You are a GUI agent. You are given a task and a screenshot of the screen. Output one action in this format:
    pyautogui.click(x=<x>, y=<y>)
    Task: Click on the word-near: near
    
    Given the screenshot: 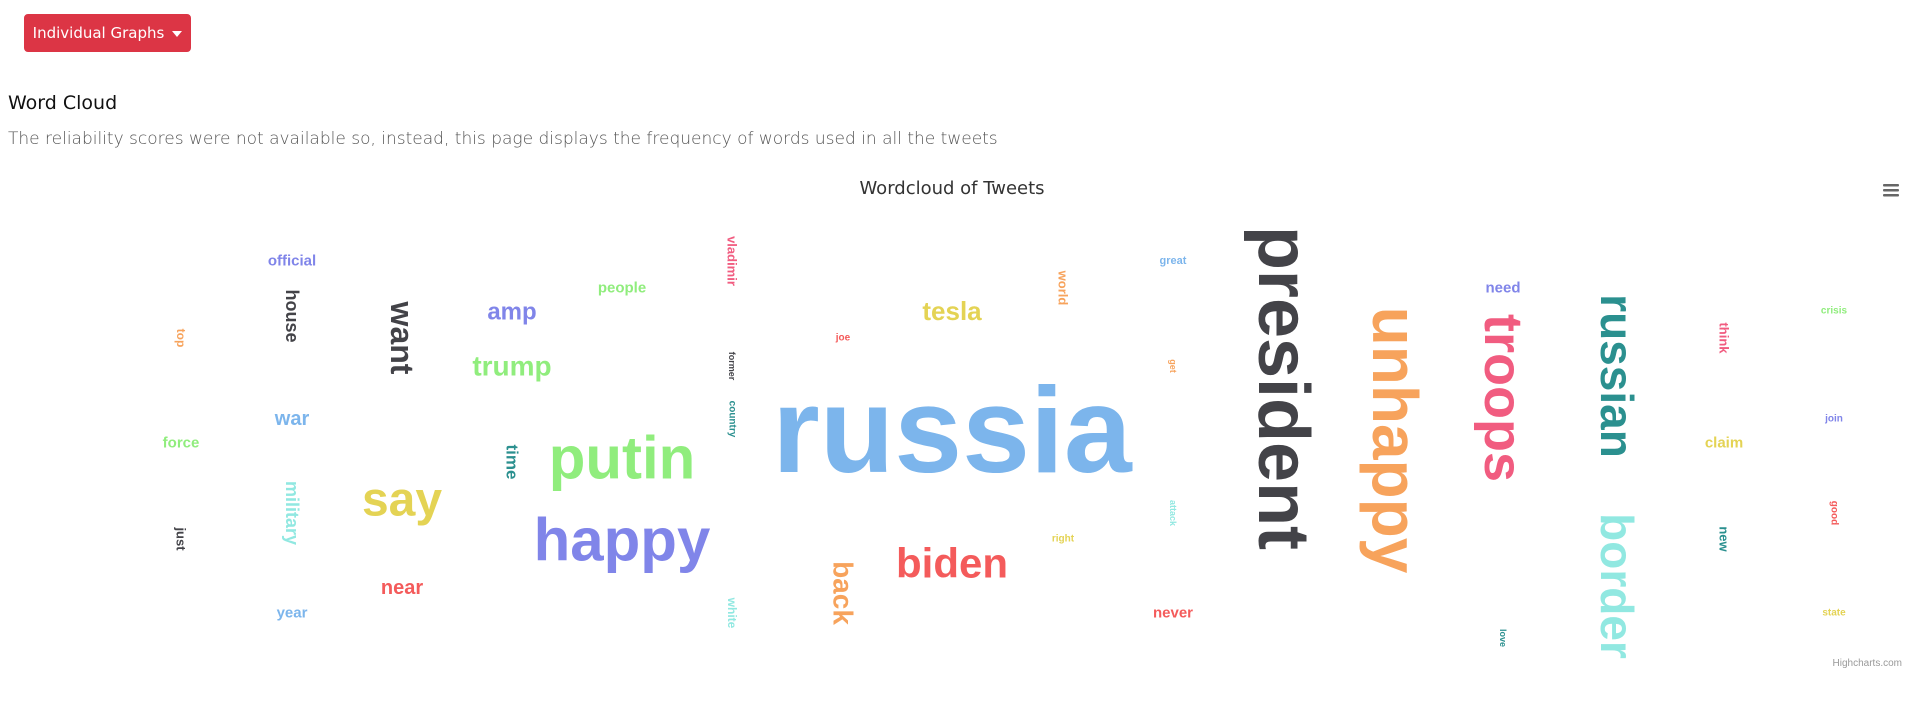 What is the action you would take?
    pyautogui.click(x=402, y=588)
    